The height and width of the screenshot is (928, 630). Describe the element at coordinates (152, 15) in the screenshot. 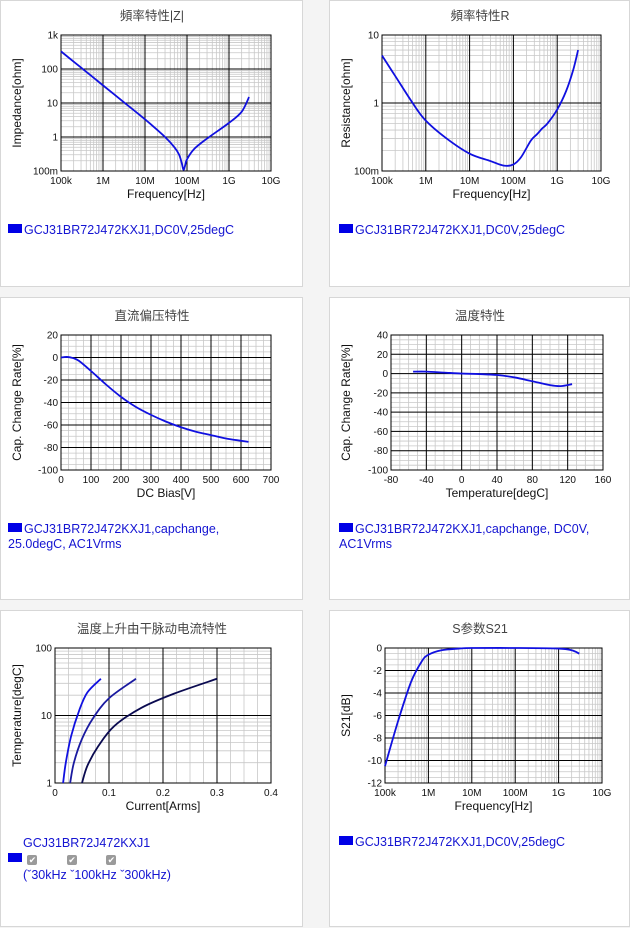

I see `chart-title: 頻率特性|Z|` at that location.